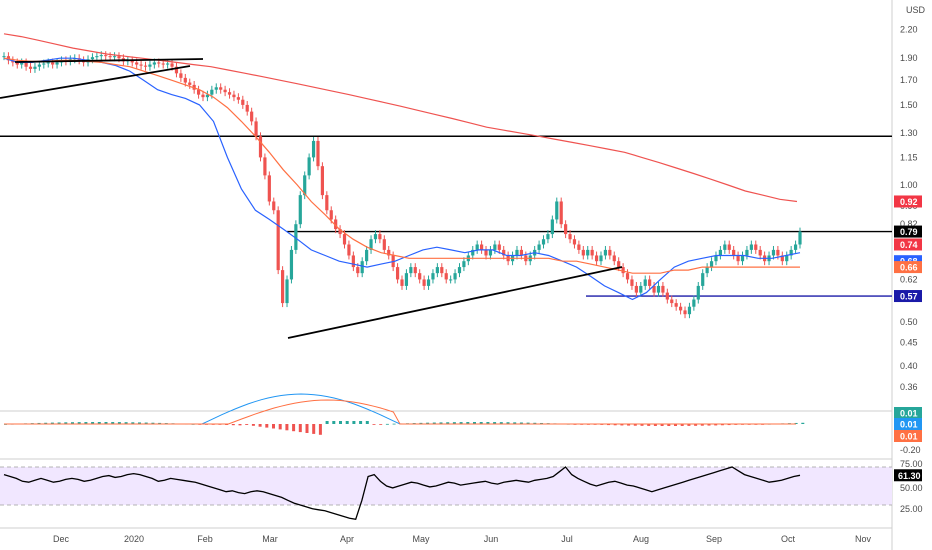  I want to click on x-axis-label: Mar, so click(270, 539).